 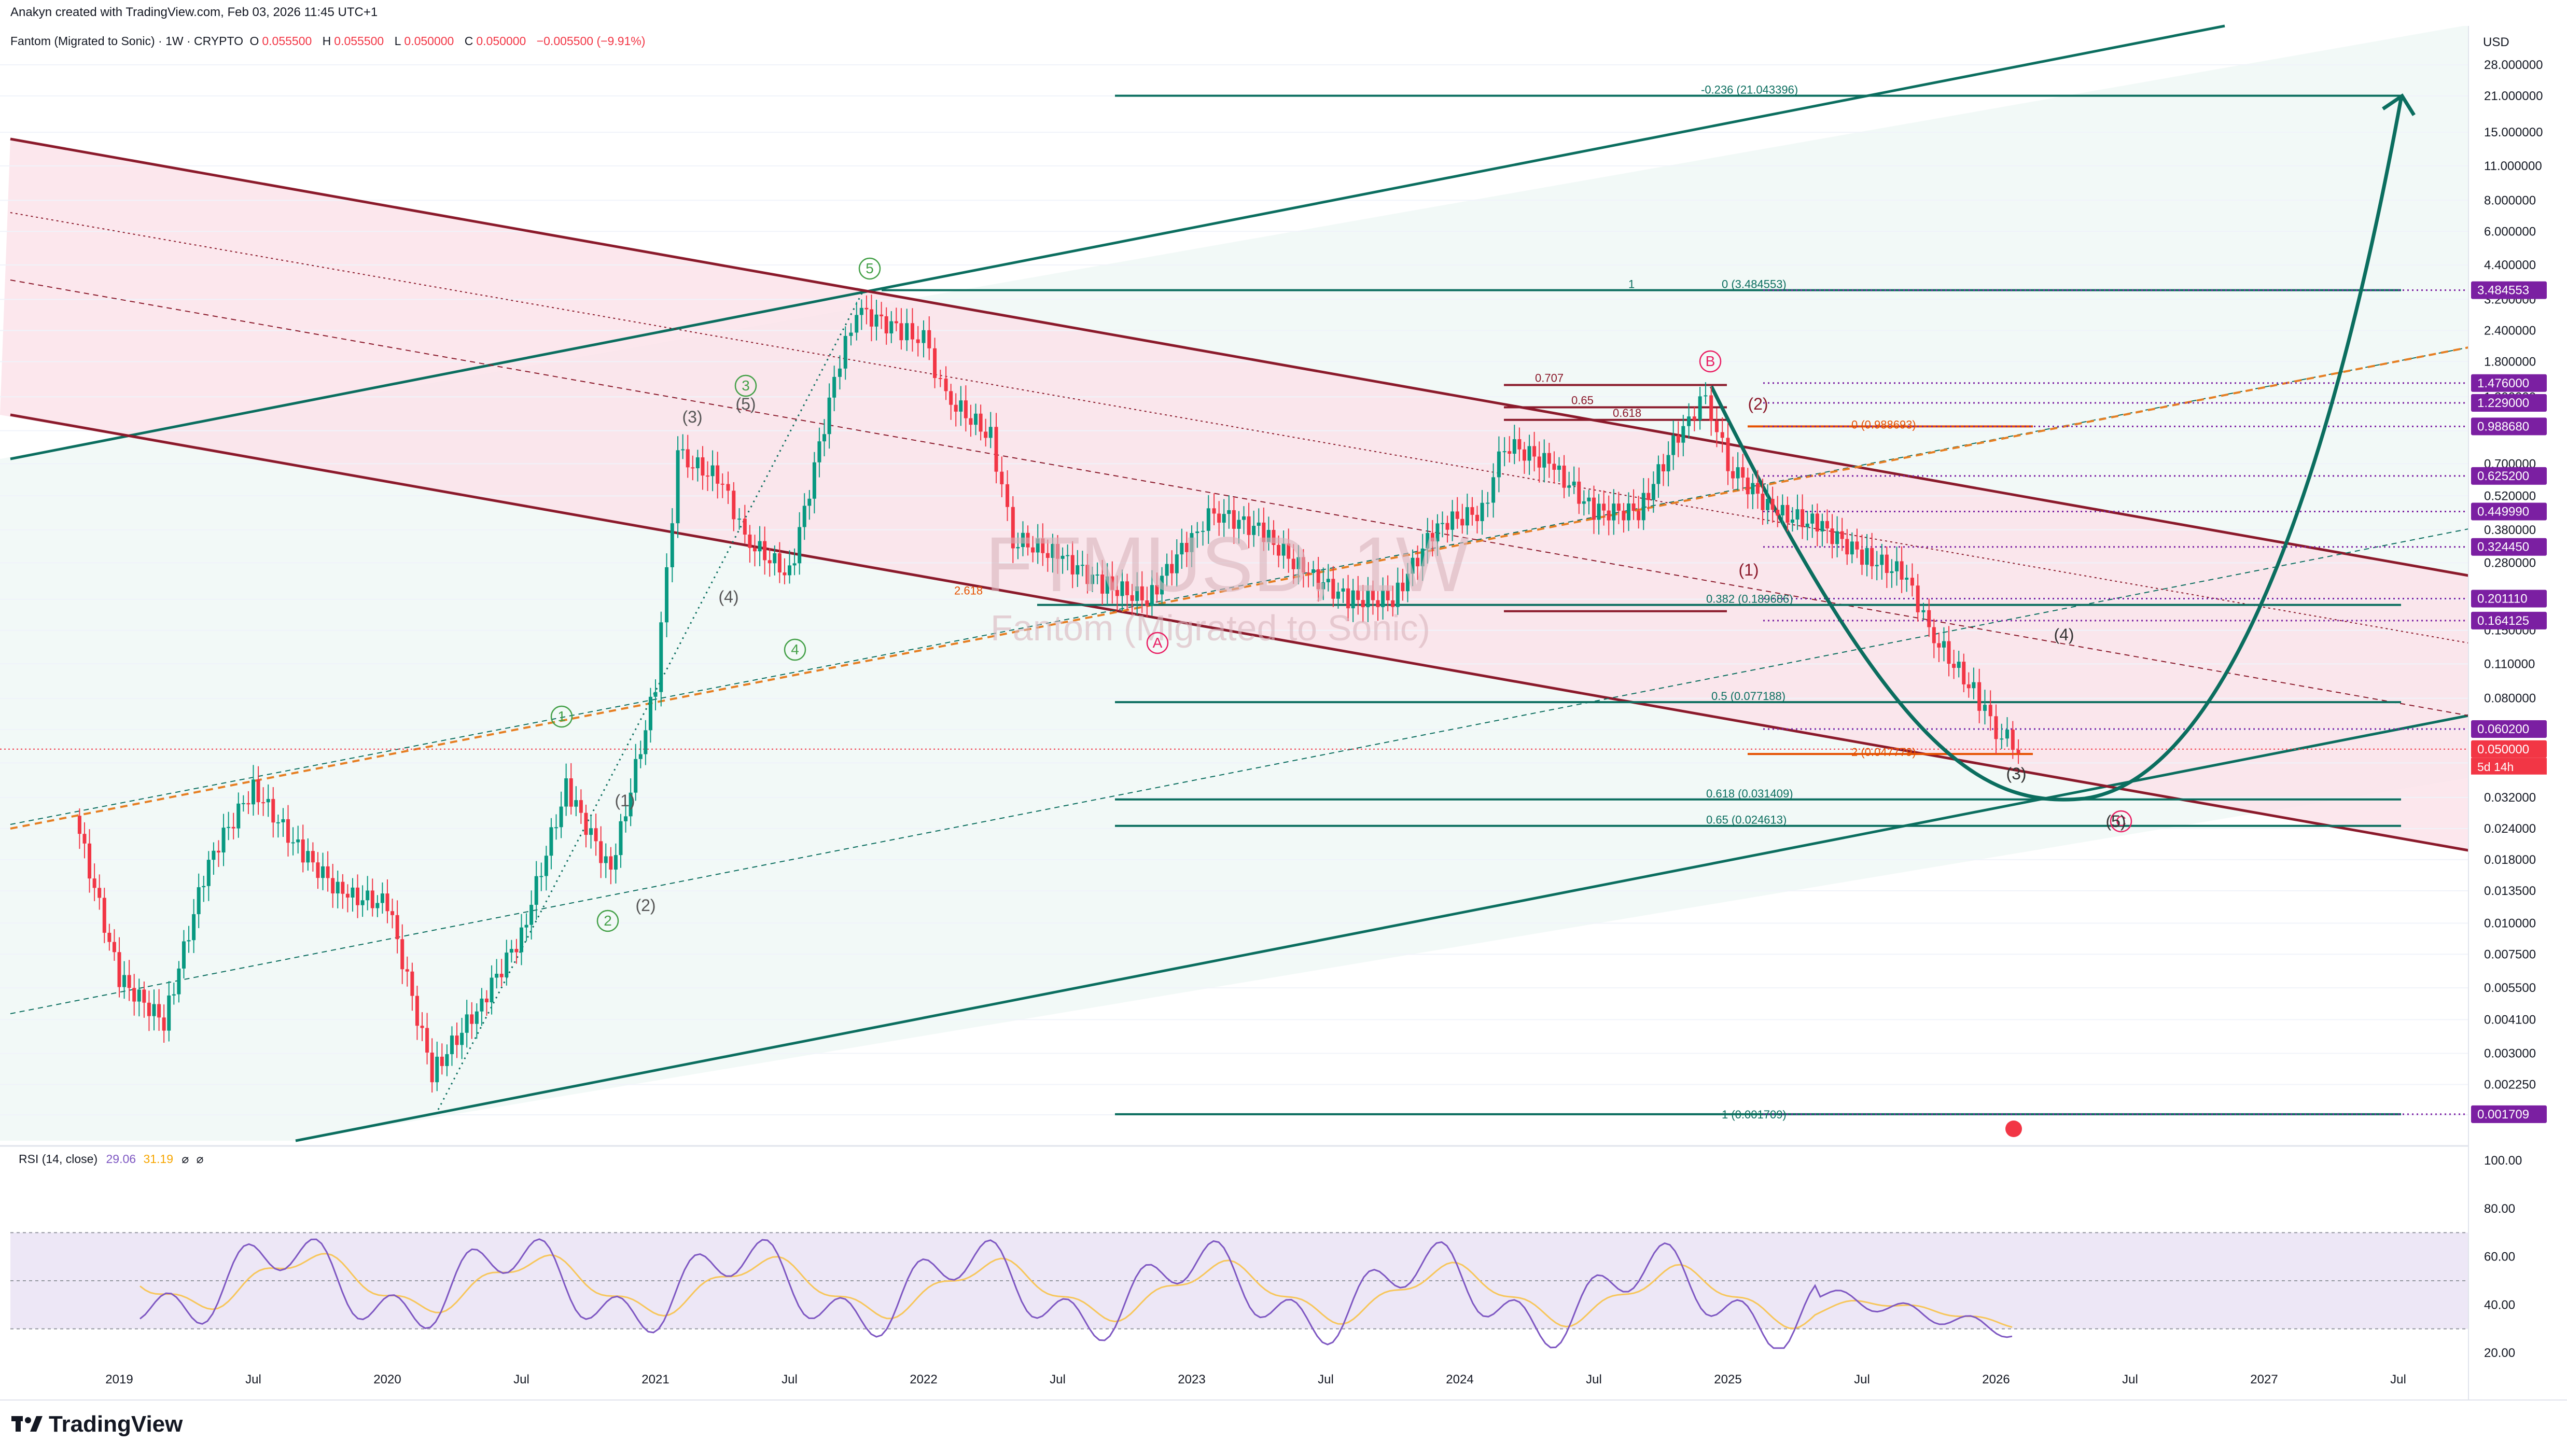 I want to click on wave-paren-label: (4), so click(x=728, y=596).